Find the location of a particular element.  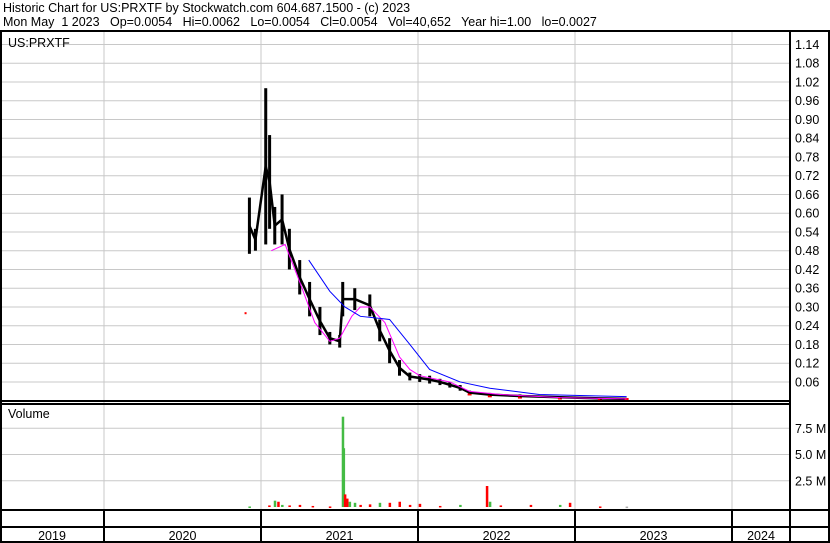

volume-label: Volume is located at coordinates (29, 414).